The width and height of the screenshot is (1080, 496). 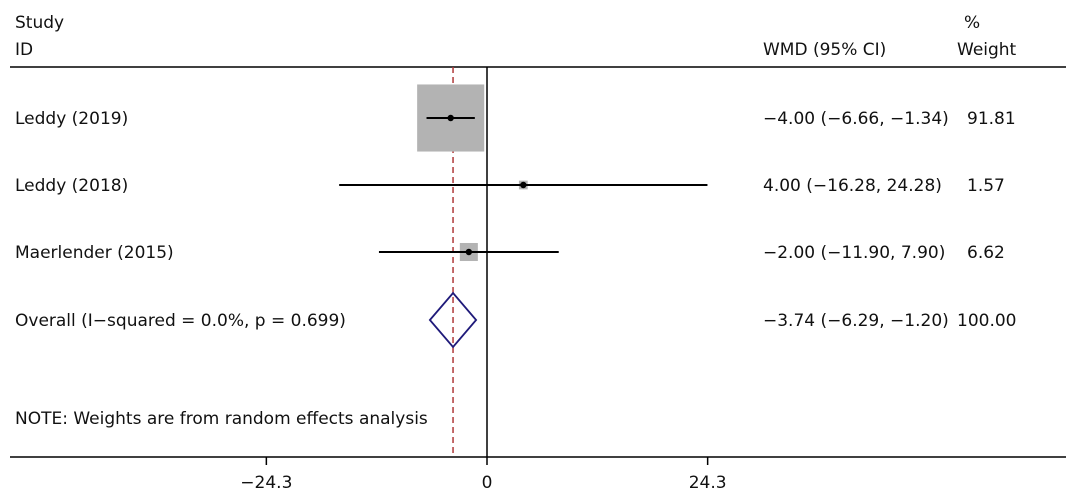 I want to click on study-label: Leddy (2018), so click(x=71, y=186).